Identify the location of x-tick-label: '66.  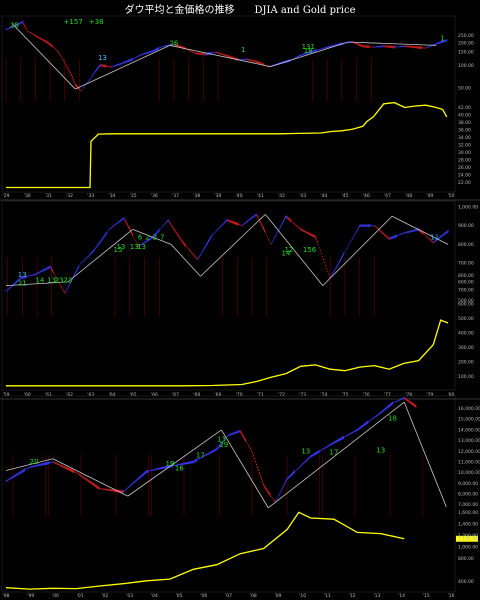
(154, 395).